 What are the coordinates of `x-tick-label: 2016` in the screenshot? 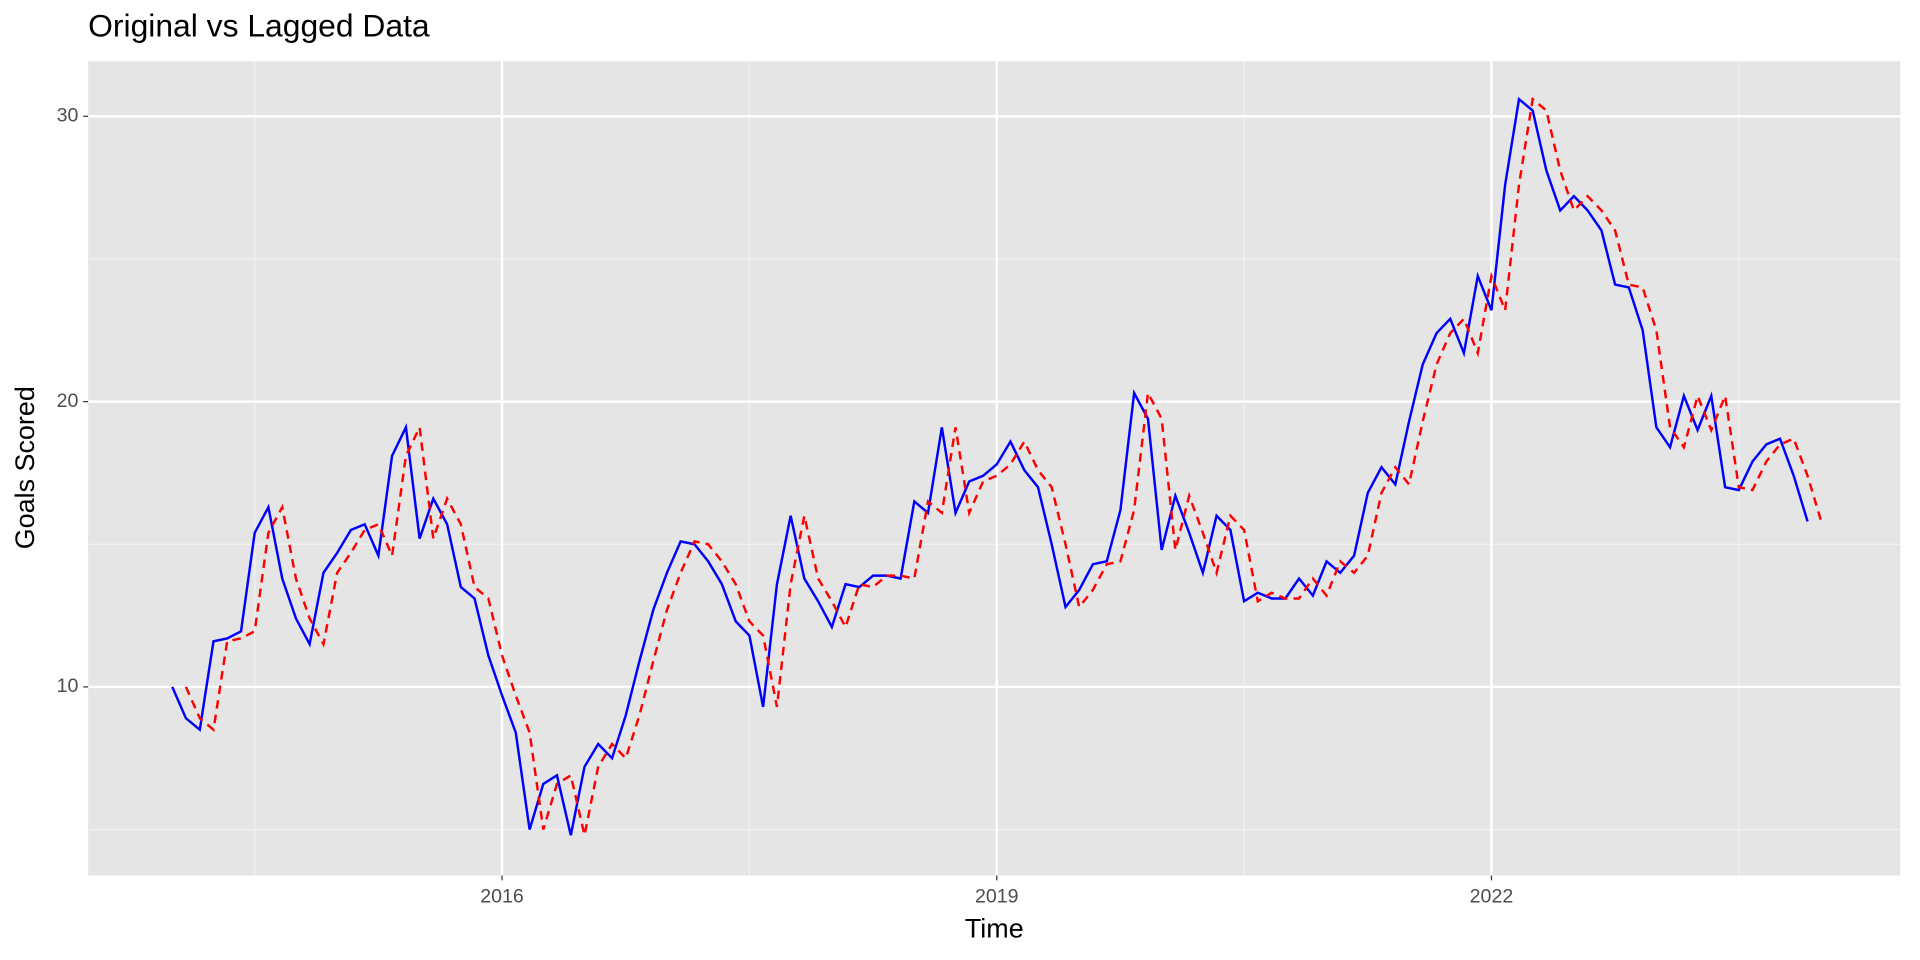 It's located at (502, 897).